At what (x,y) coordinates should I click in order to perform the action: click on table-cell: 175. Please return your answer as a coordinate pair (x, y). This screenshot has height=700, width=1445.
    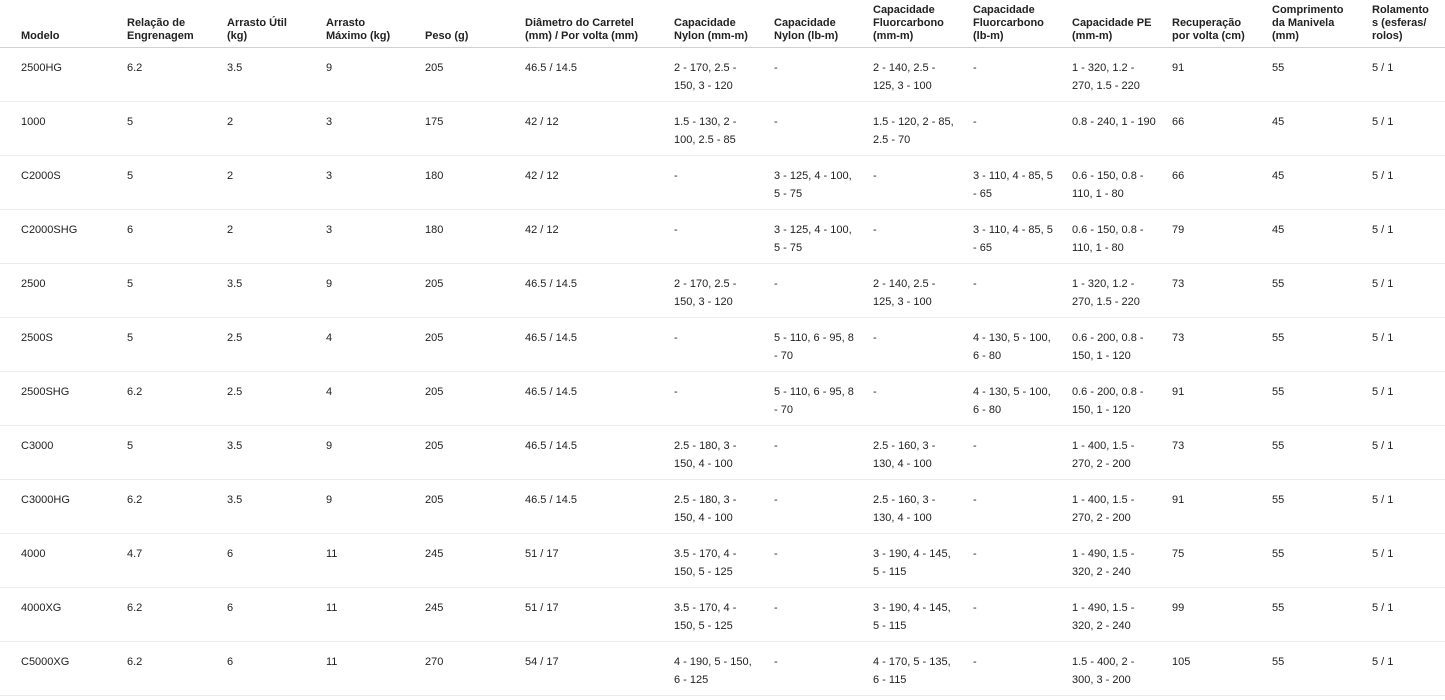
    Looking at the image, I should click on (475, 128).